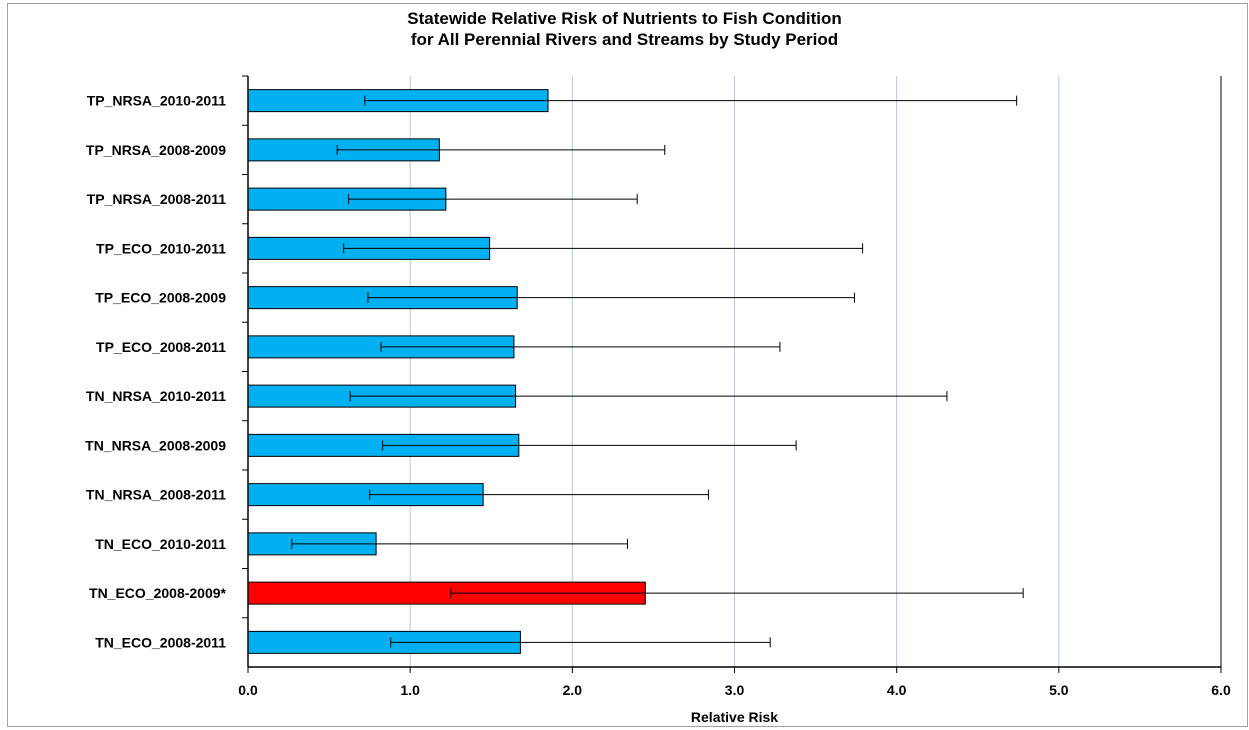  I want to click on category-label: TN_ECO_2010-2011, so click(160, 544).